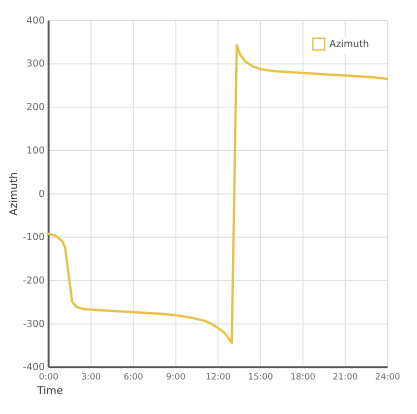  What do you see at coordinates (35, 20) in the screenshot?
I see `y-tick-label: 400` at bounding box center [35, 20].